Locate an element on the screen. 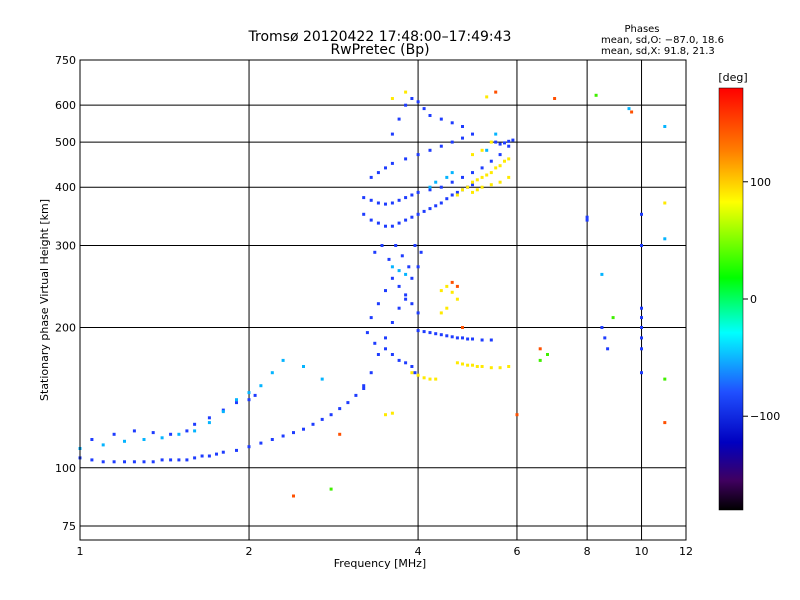 This screenshot has height=600, width=800. x-tick-label: 12 is located at coordinates (686, 551).